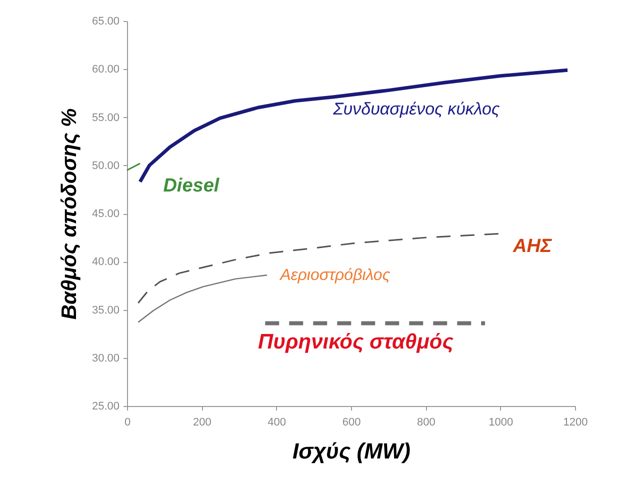 This screenshot has height=490, width=627. Describe the element at coordinates (416, 109) in the screenshot. I see `series-label: Συνδυασμένος κύκλος` at that location.